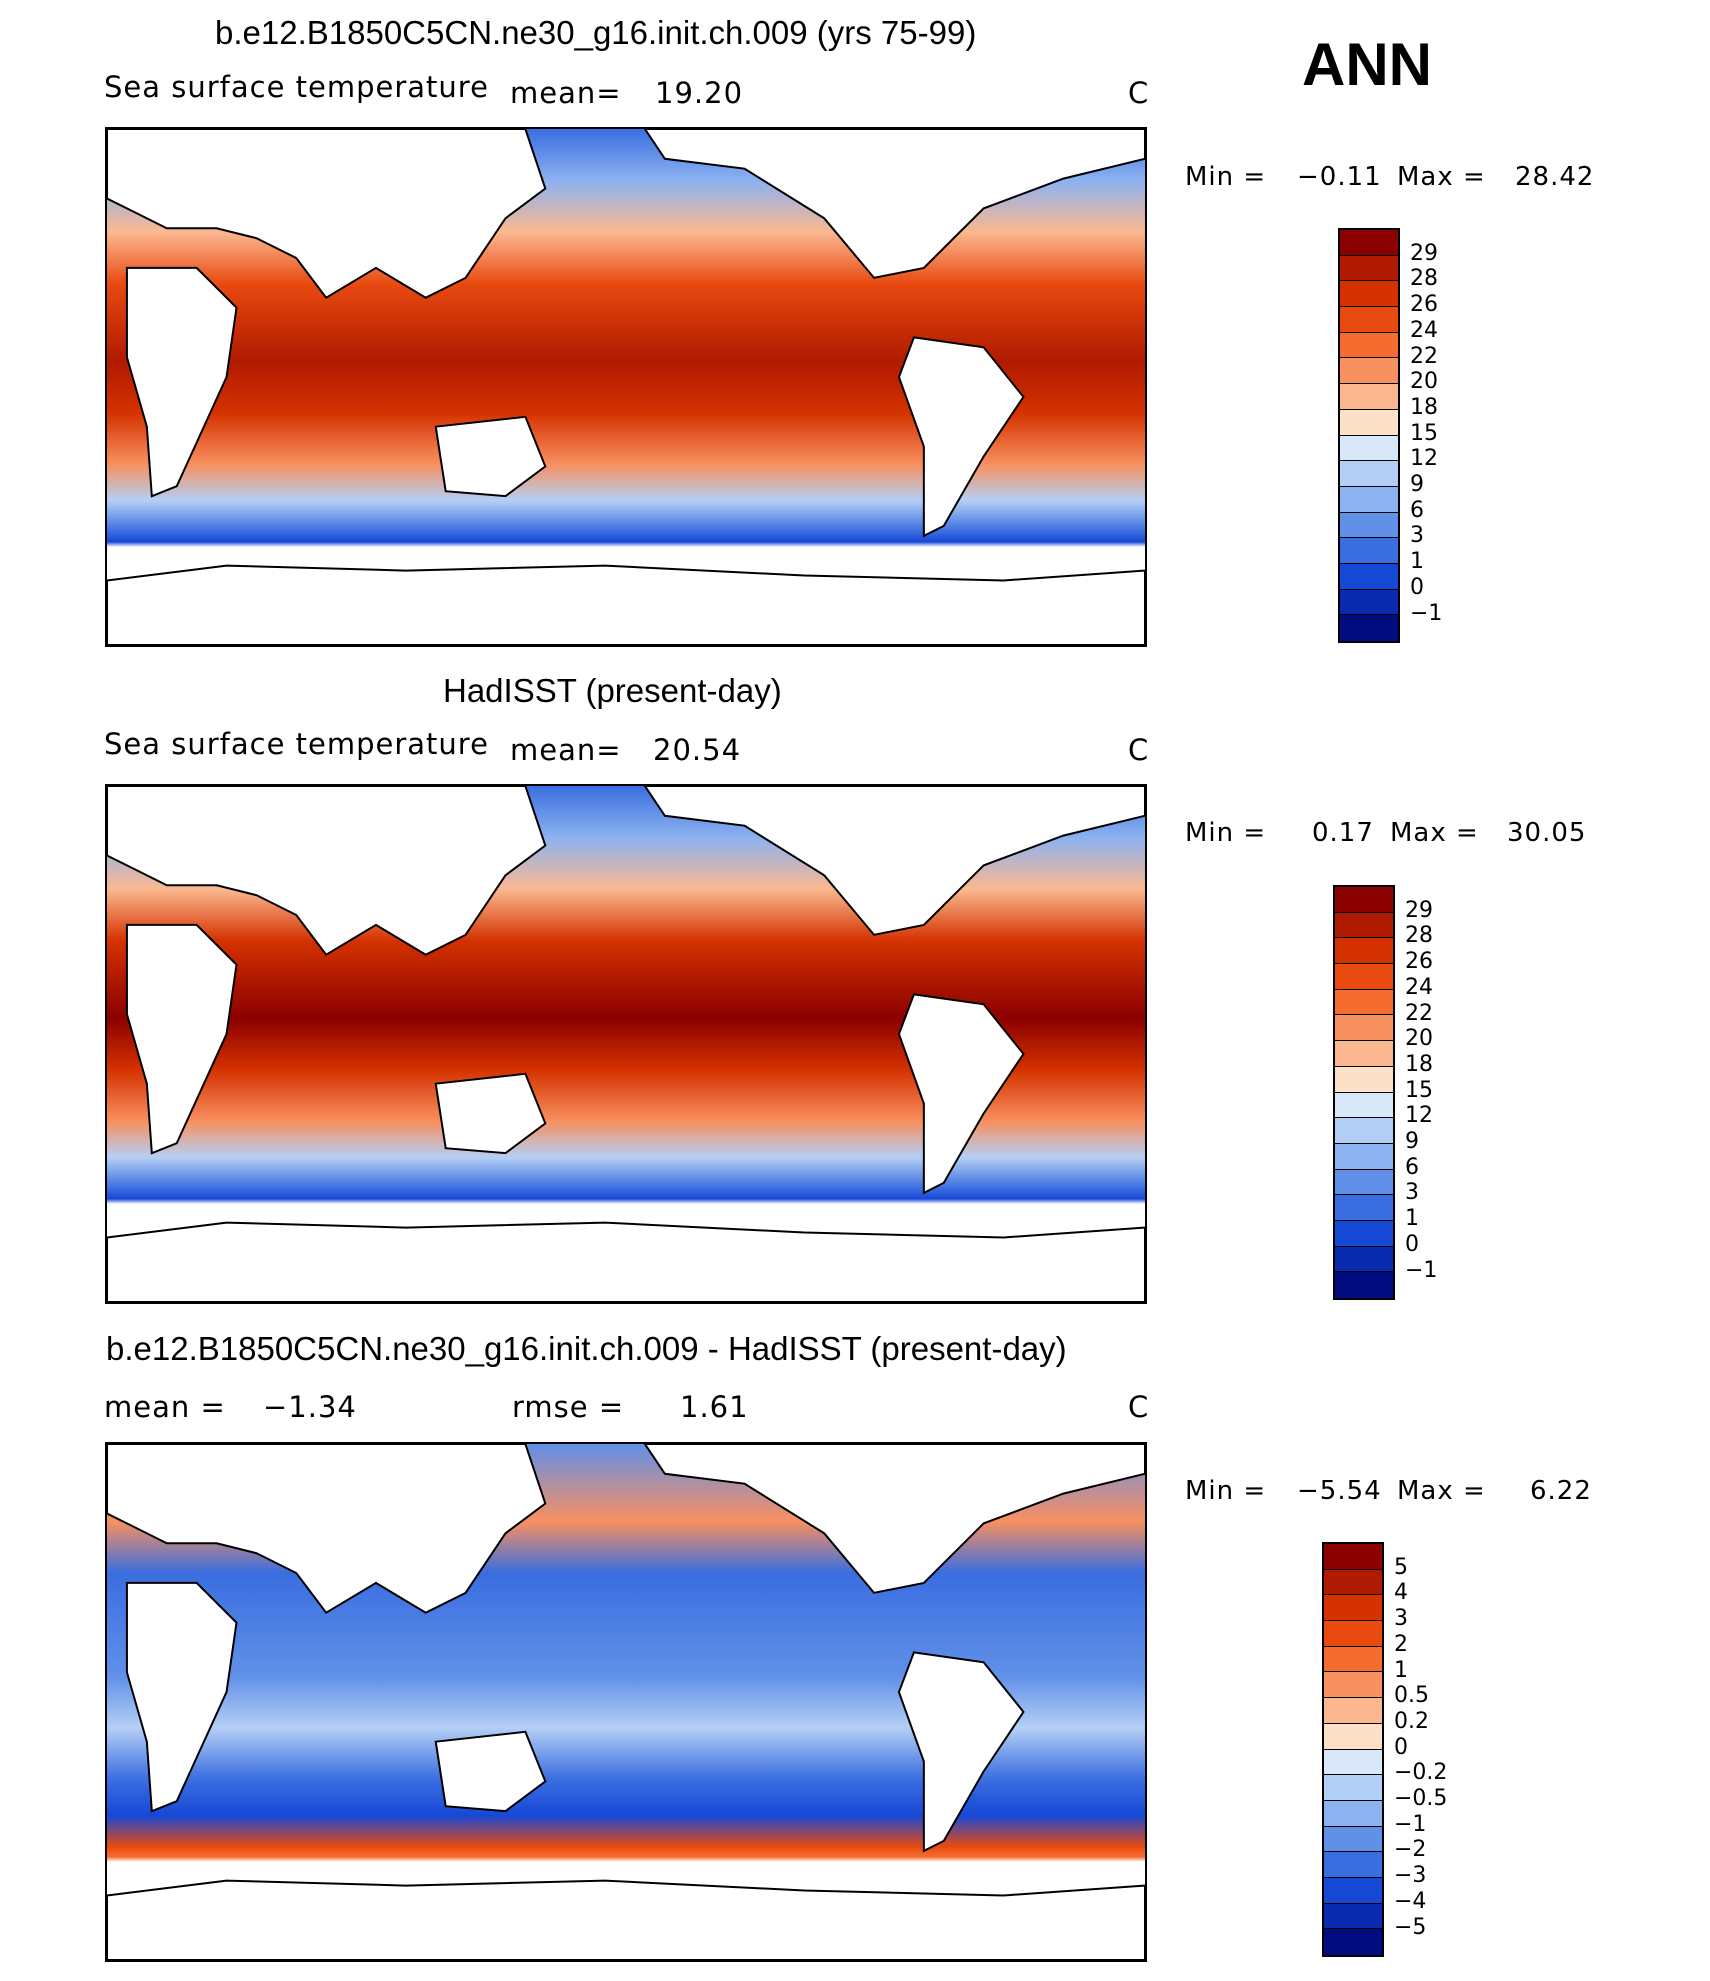 The height and width of the screenshot is (1981, 1710). What do you see at coordinates (1424, 305) in the screenshot?
I see `colorbar-tick-label: 26` at bounding box center [1424, 305].